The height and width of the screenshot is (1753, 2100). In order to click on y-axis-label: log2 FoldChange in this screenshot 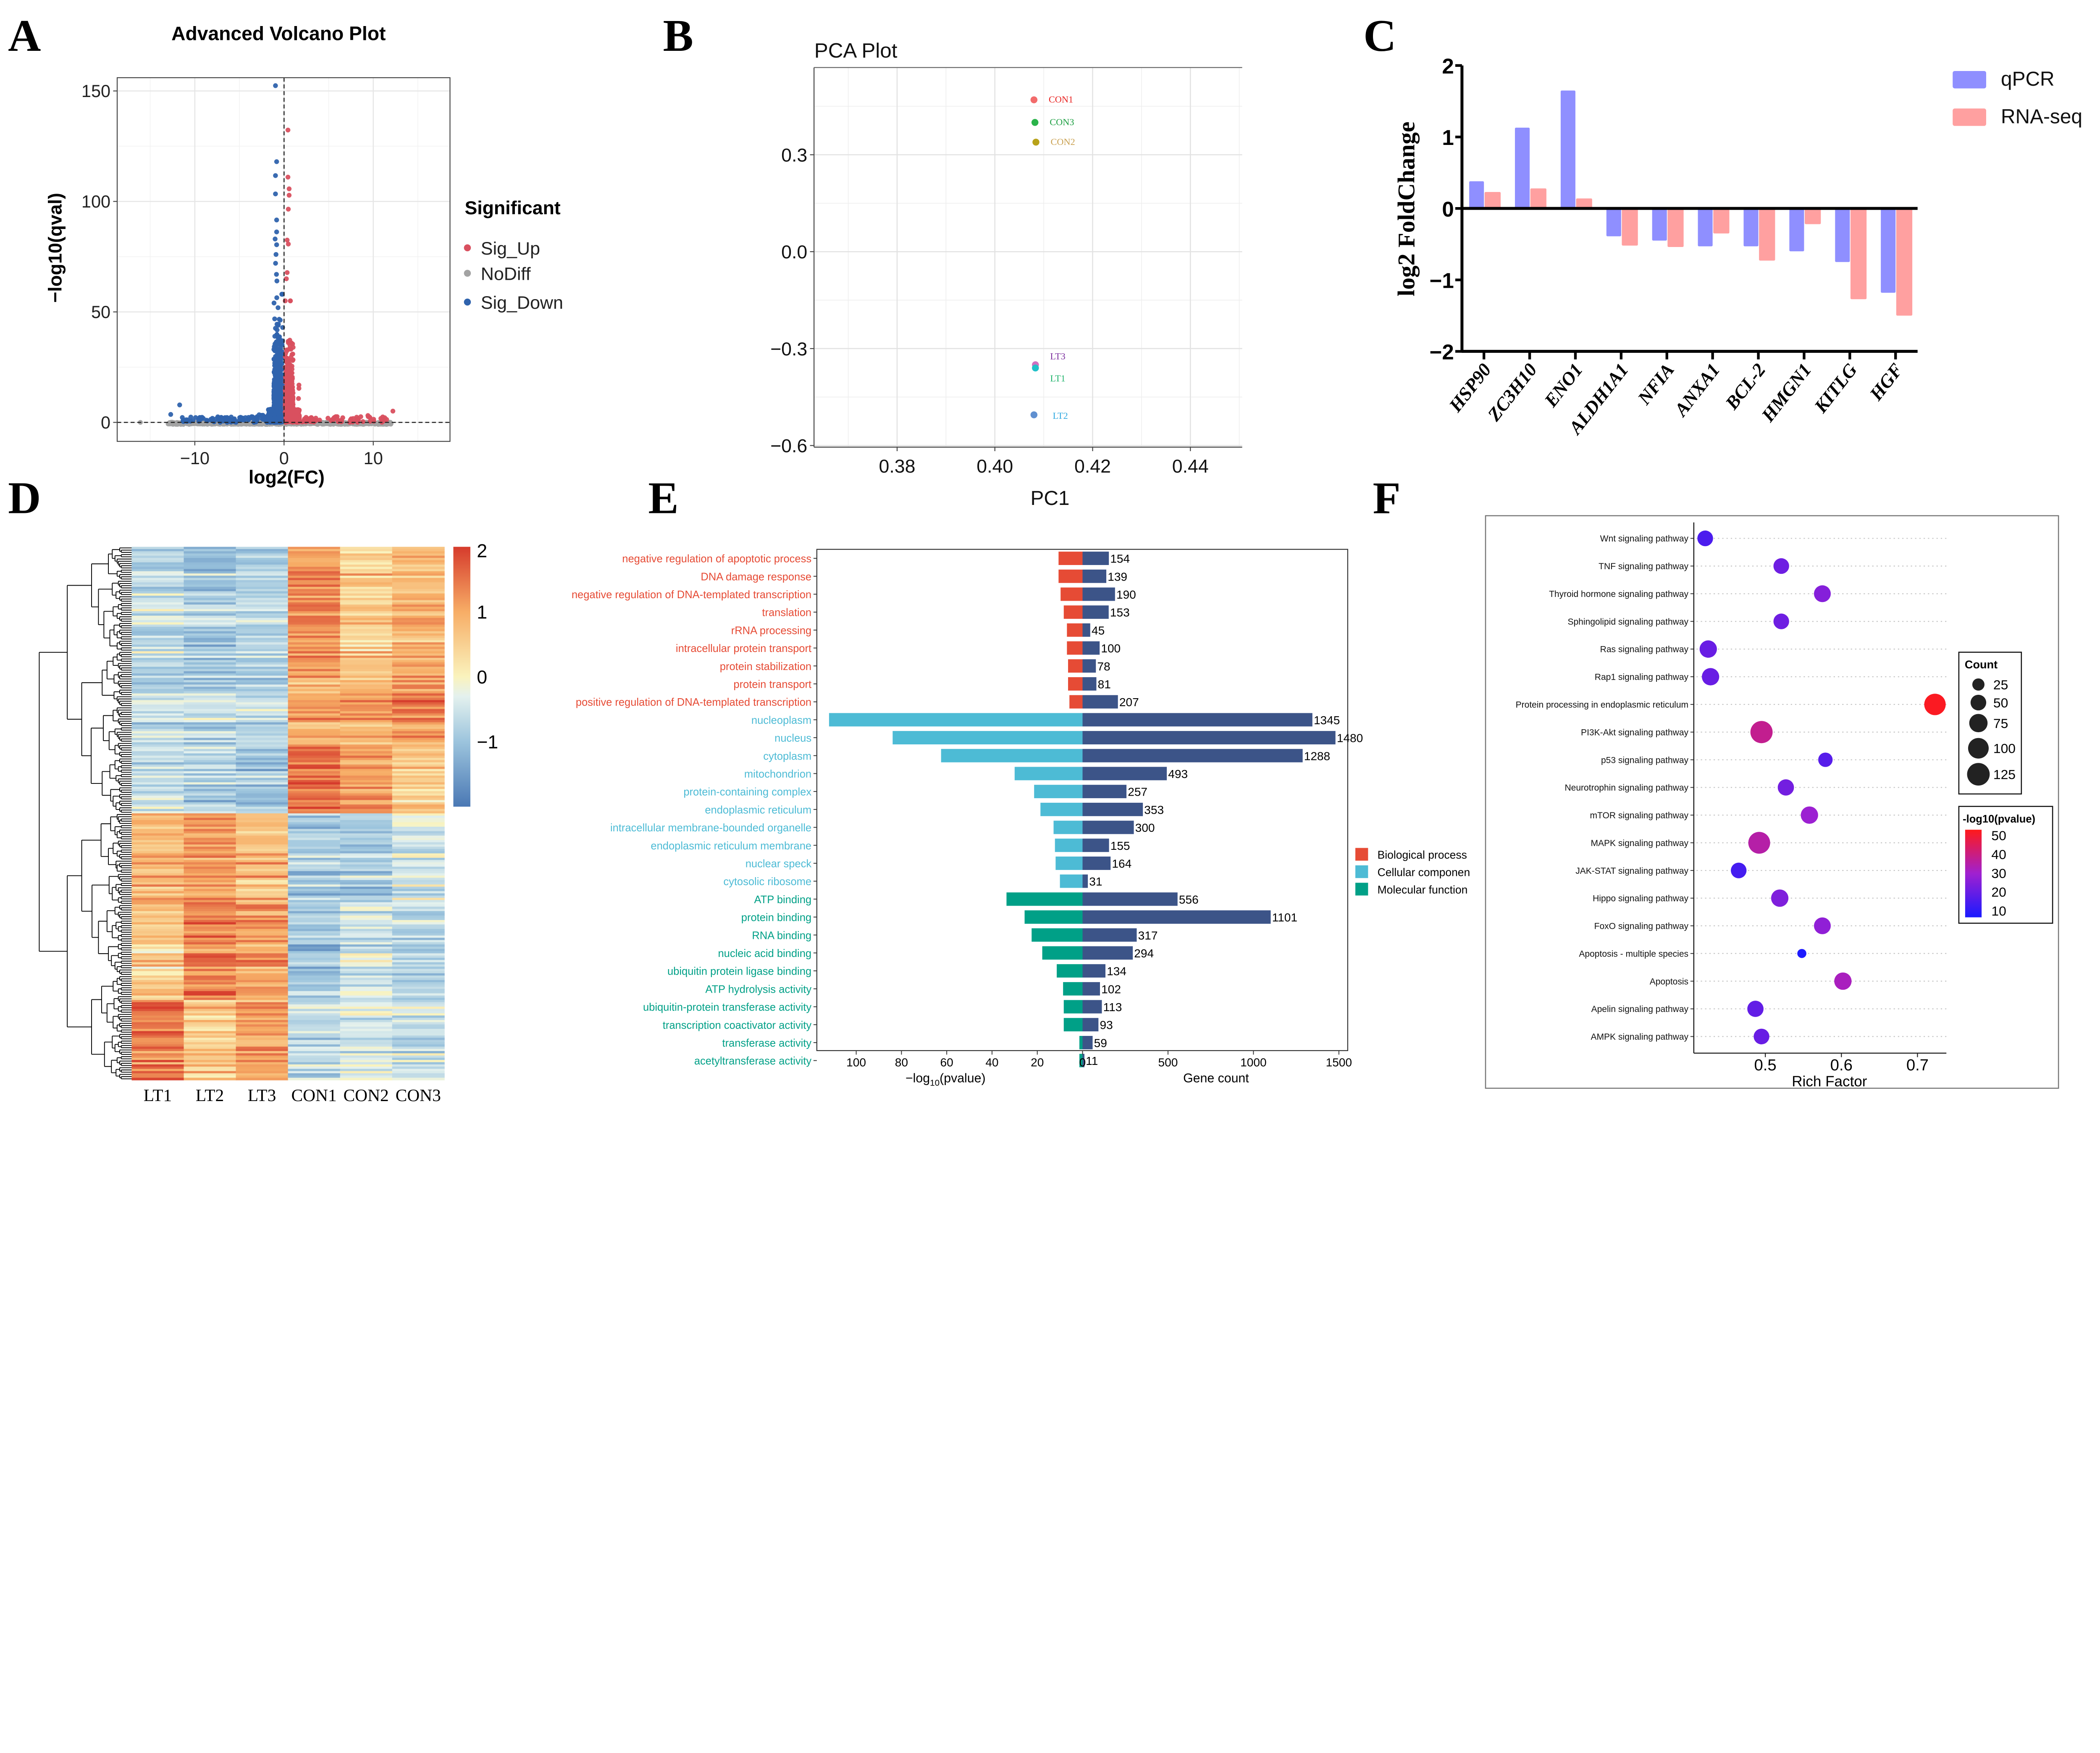, I will do `click(1406, 208)`.